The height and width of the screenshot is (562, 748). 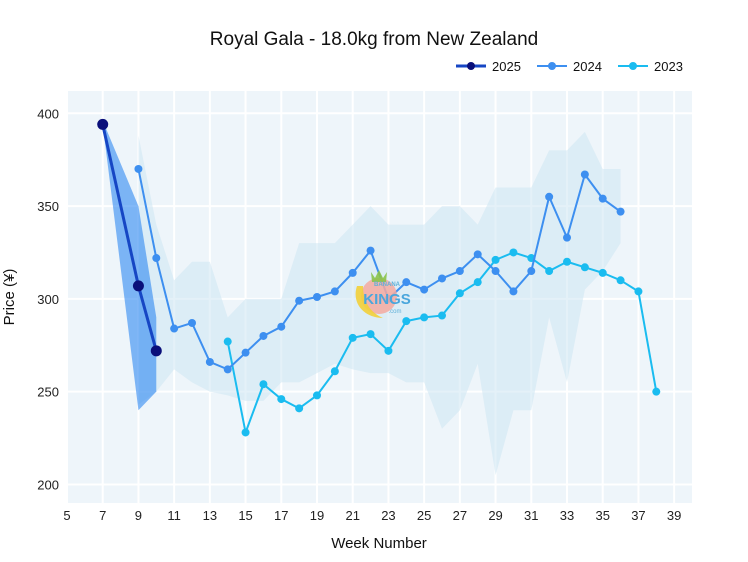 What do you see at coordinates (138, 515) in the screenshot?
I see `x-tick-label: 9` at bounding box center [138, 515].